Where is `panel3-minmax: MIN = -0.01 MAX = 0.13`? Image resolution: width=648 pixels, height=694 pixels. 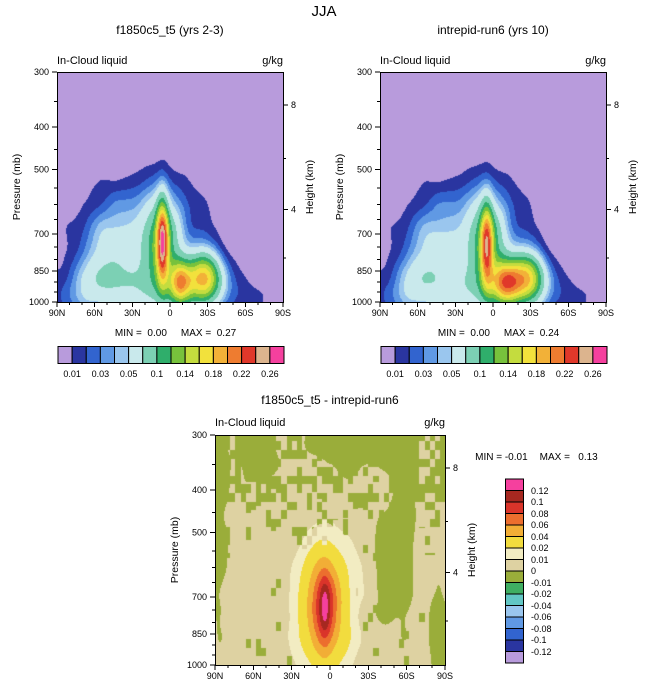
panel3-minmax: MIN = -0.01 MAX = 0.13 is located at coordinates (531, 457).